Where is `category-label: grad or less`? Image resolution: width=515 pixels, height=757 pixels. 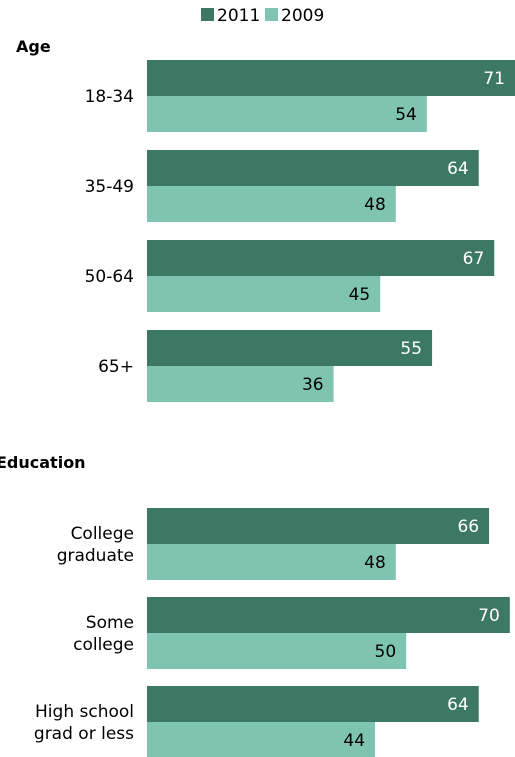 category-label: grad or less is located at coordinates (84, 734).